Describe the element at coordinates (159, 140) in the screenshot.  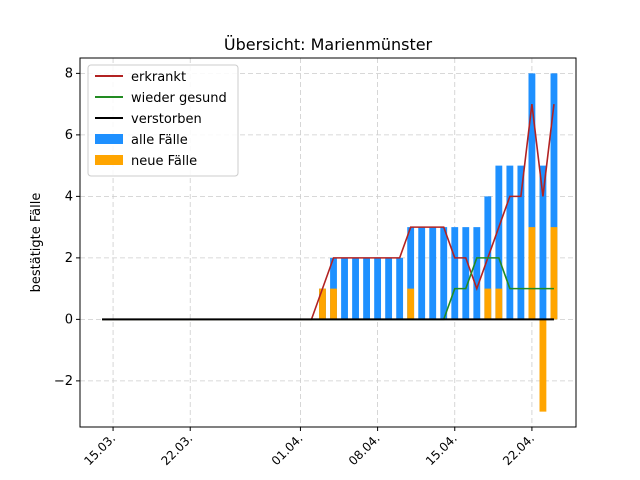
I see `legend-label: alle Fälle` at that location.